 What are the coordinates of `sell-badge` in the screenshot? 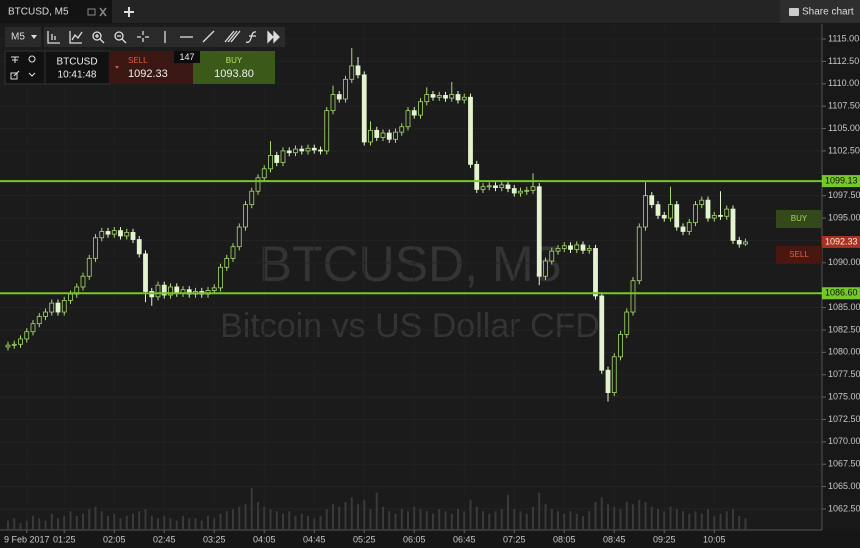 It's located at (799, 254).